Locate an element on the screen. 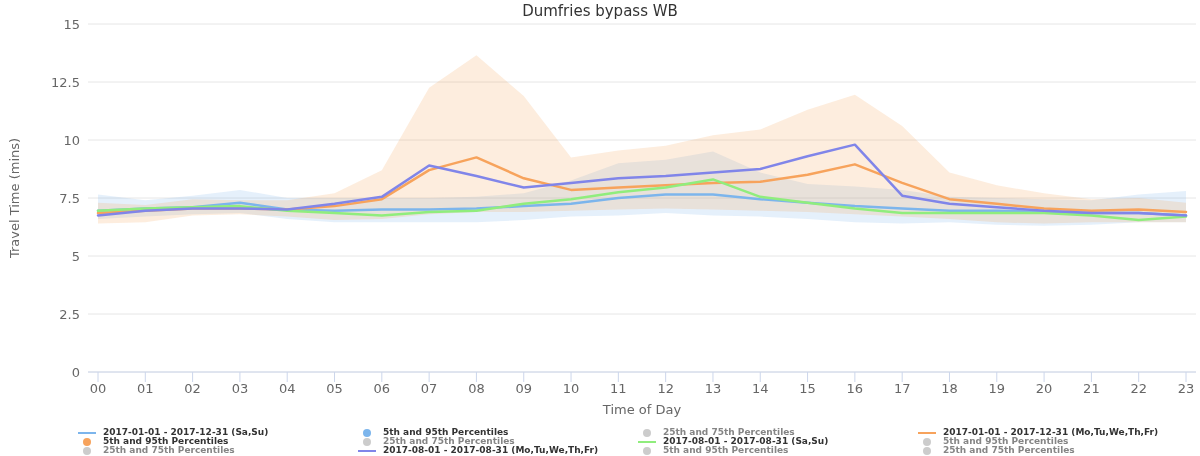  x-tick-label: 15 is located at coordinates (807, 389).